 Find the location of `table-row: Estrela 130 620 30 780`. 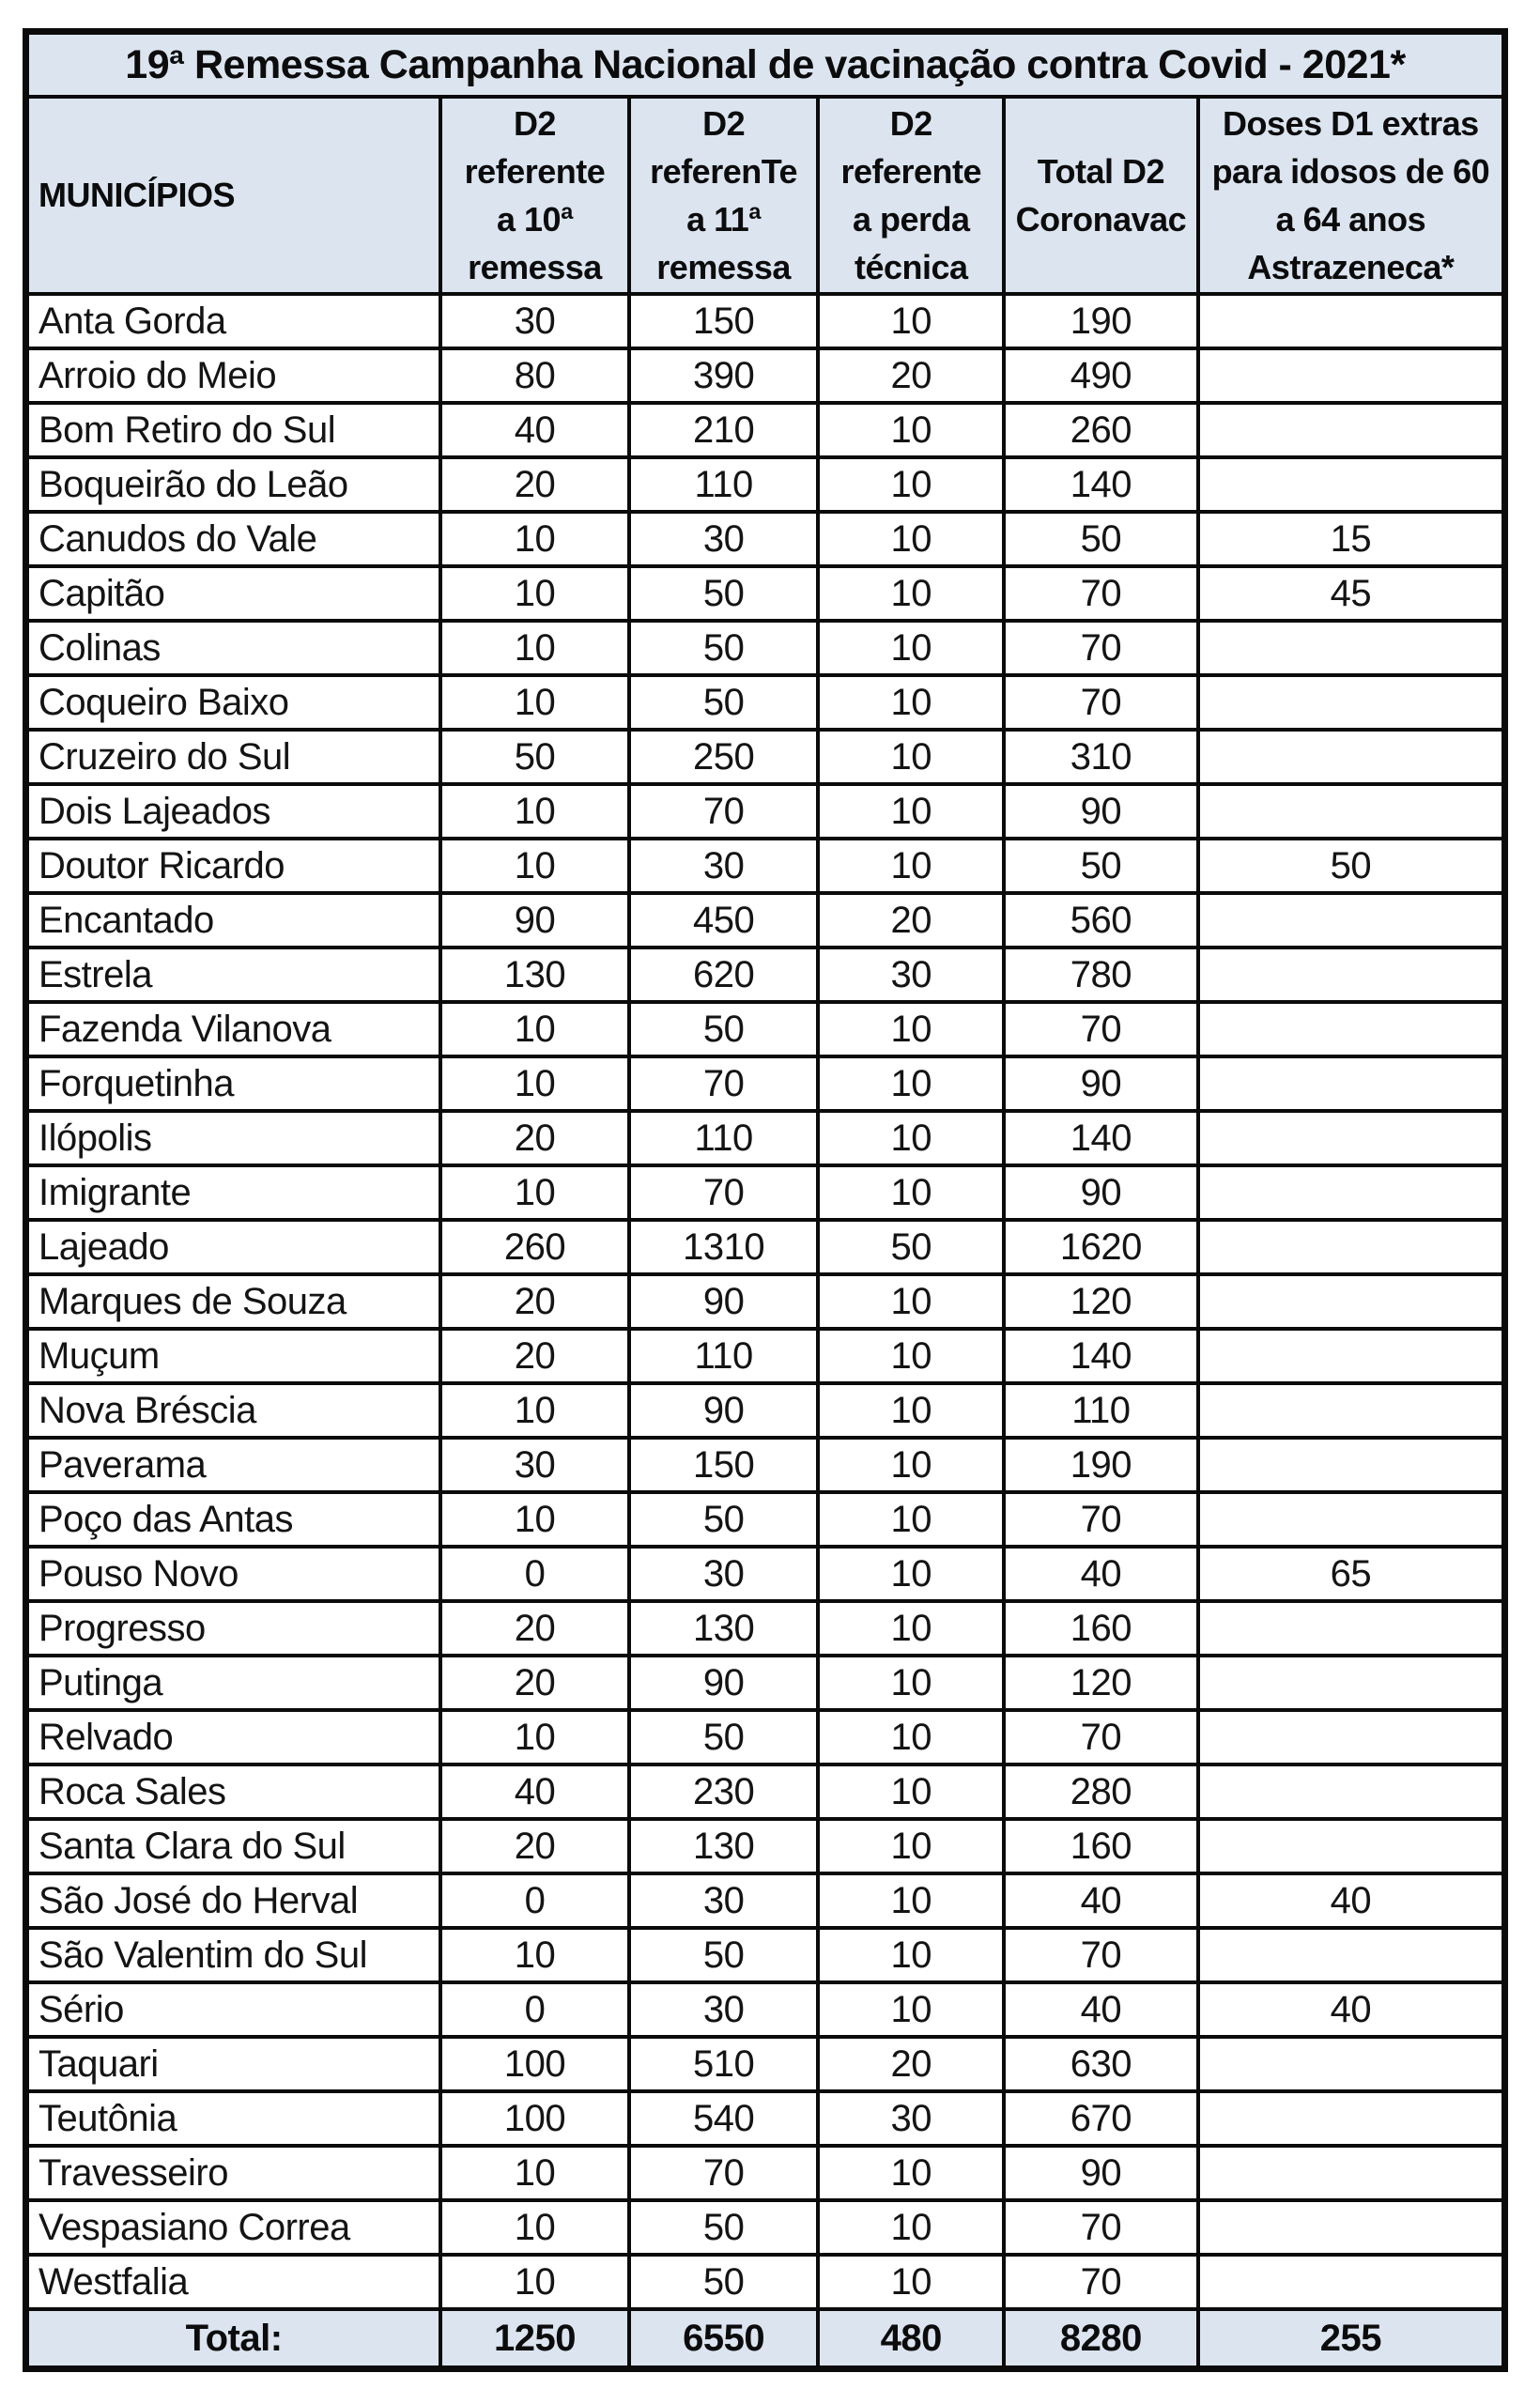

table-row: Estrela 130 620 30 780 is located at coordinates (765, 975).